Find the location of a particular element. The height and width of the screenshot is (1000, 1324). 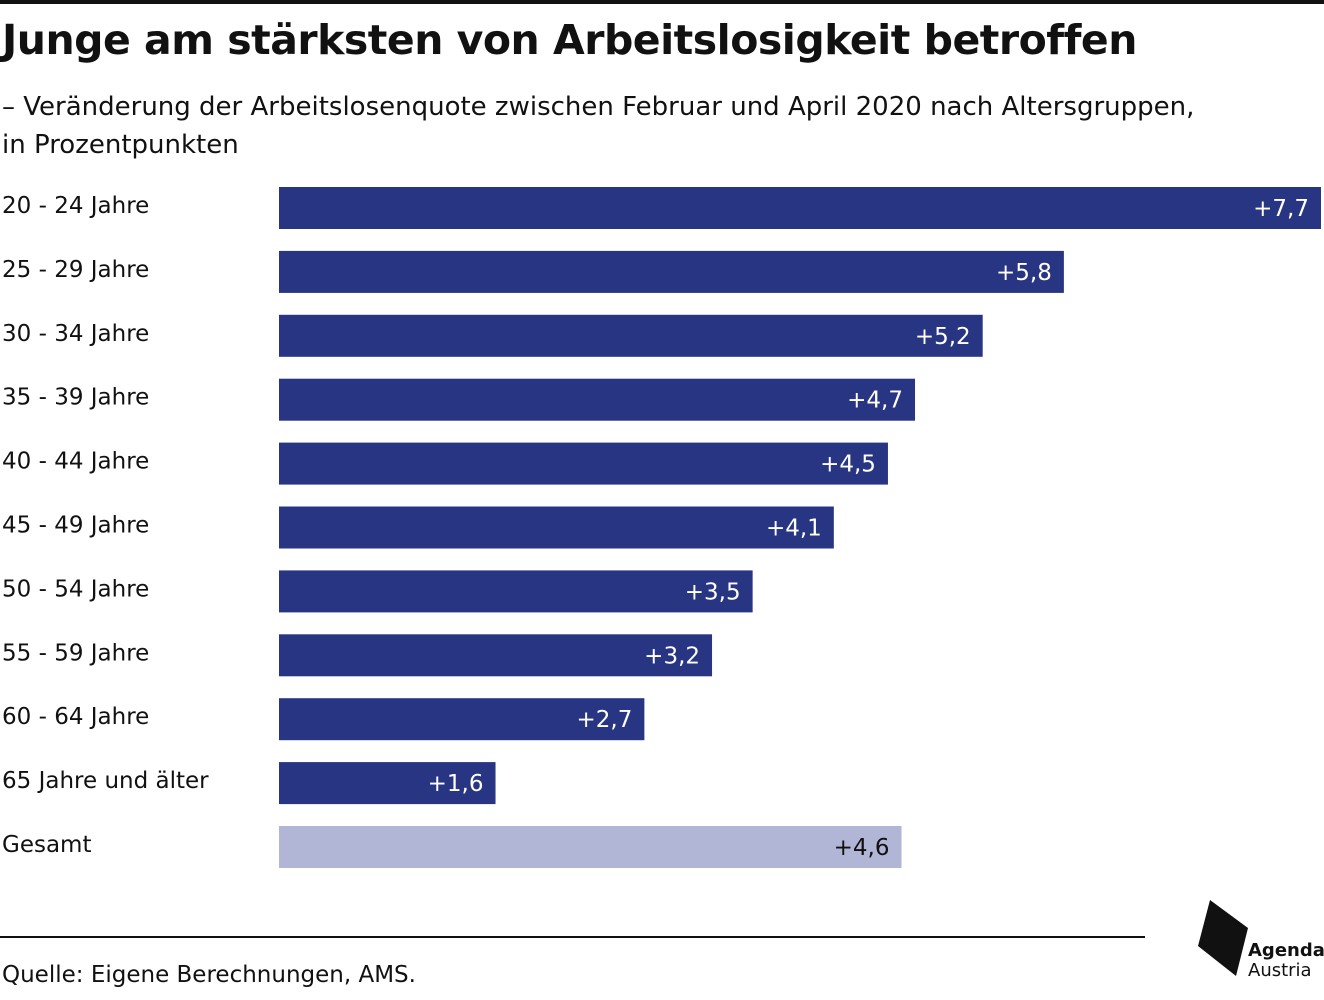

category-label: 35 - 39 Jahre is located at coordinates (75, 398).